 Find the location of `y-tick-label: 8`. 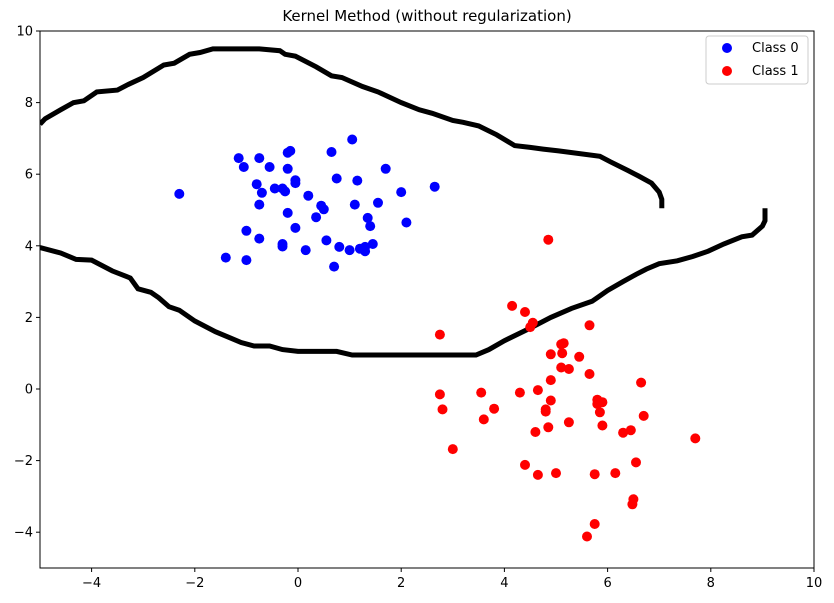

y-tick-label: 8 is located at coordinates (29, 103).